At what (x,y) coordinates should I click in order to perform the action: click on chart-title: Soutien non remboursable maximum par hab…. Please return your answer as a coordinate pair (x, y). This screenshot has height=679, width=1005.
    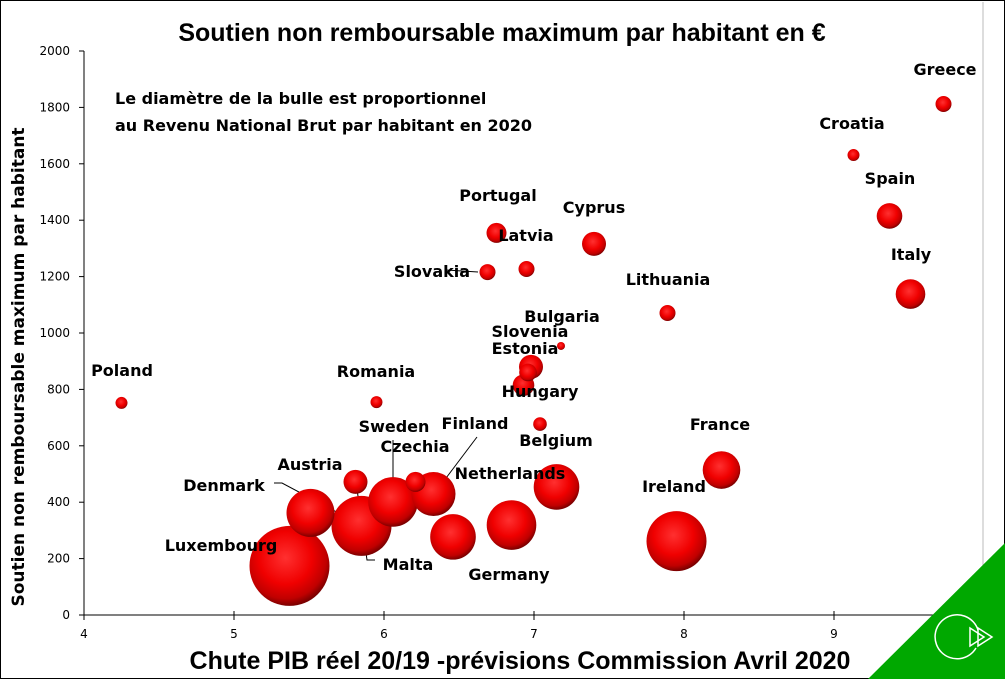
    Looking at the image, I should click on (501, 33).